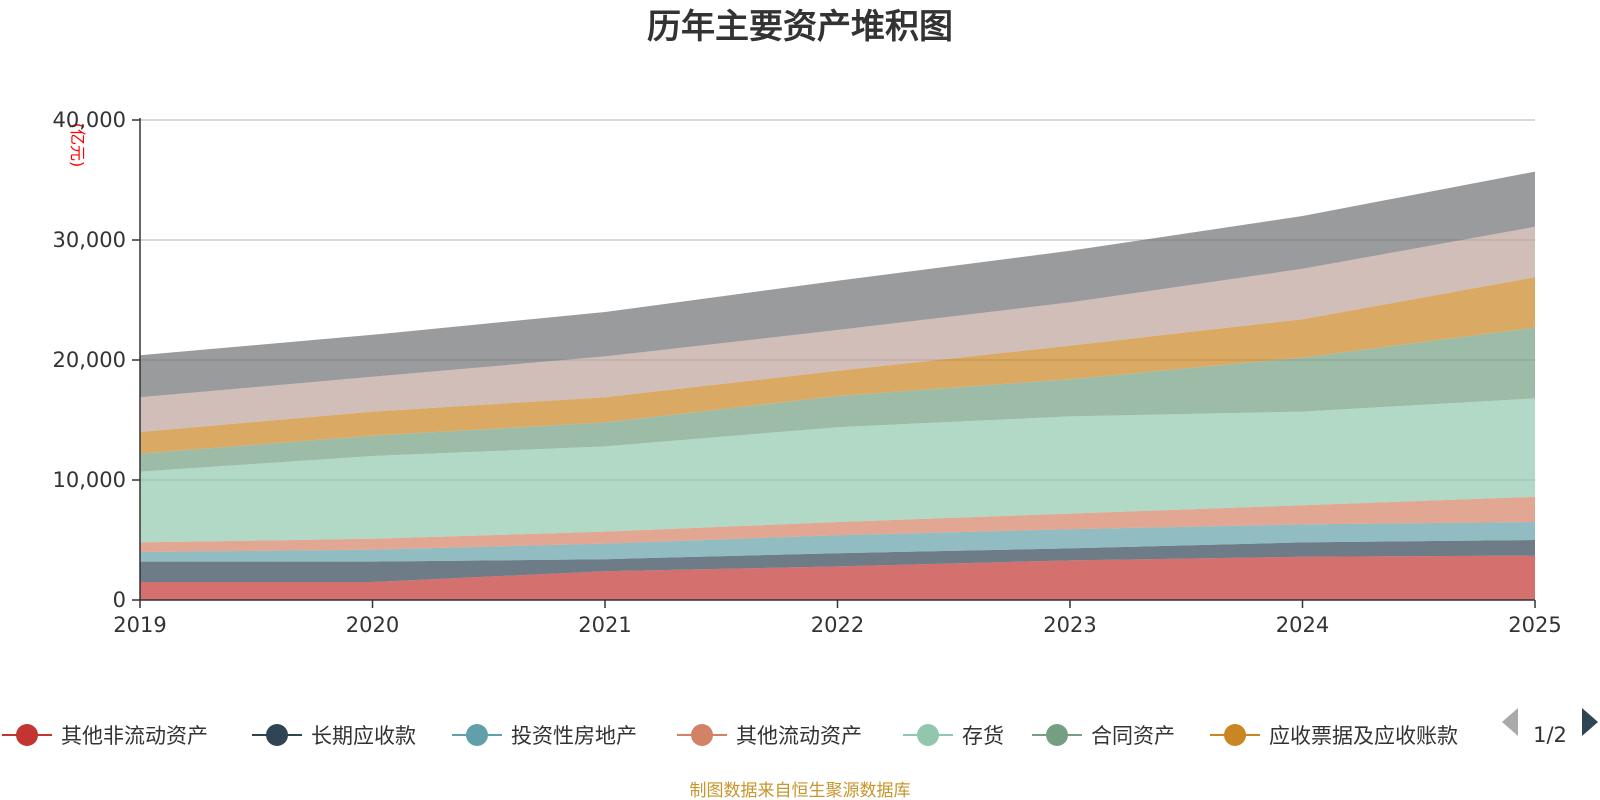 The width and height of the screenshot is (1600, 800). What do you see at coordinates (134, 736) in the screenshot?
I see `legend-label-0: 其他非流动资产` at bounding box center [134, 736].